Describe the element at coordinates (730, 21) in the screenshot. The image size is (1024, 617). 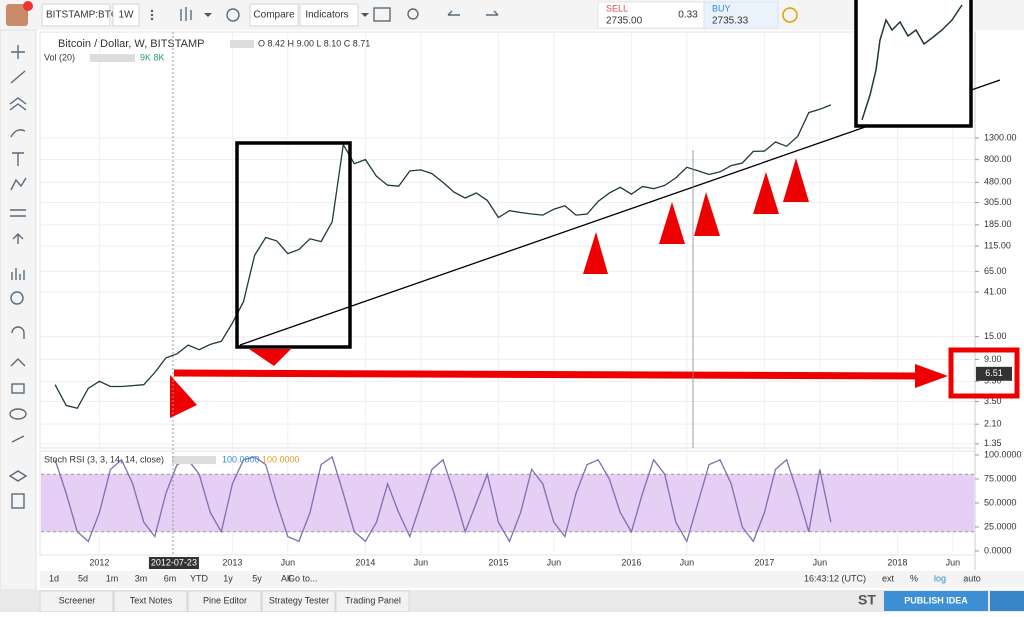
I see `buy-price: 2735.33` at that location.